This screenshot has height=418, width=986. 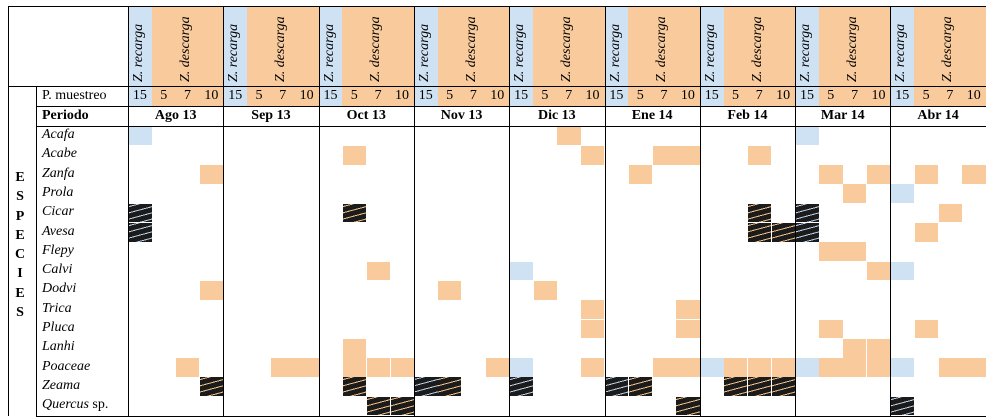 What do you see at coordinates (20, 293) in the screenshot?
I see `especies-letter: E` at bounding box center [20, 293].